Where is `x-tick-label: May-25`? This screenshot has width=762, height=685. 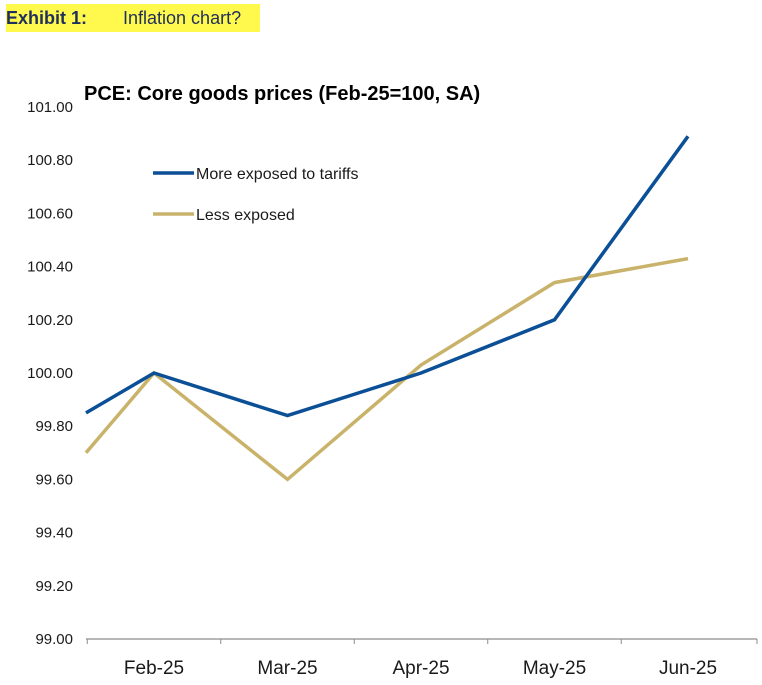
x-tick-label: May-25 is located at coordinates (554, 668).